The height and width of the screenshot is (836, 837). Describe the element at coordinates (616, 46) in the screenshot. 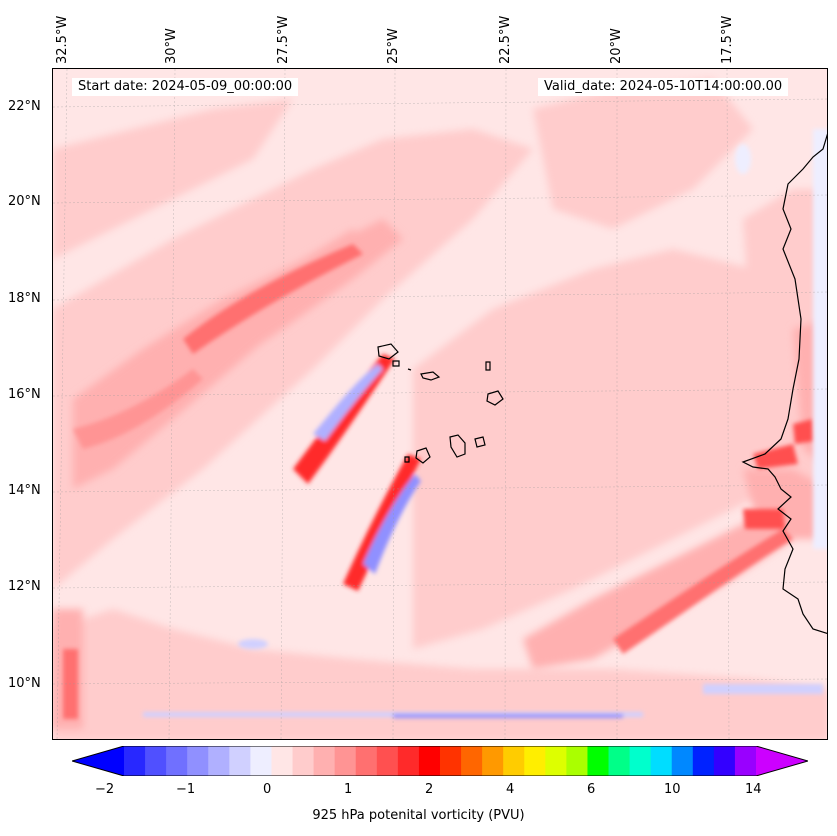

I see `lon-label-20w: 20°W` at that location.